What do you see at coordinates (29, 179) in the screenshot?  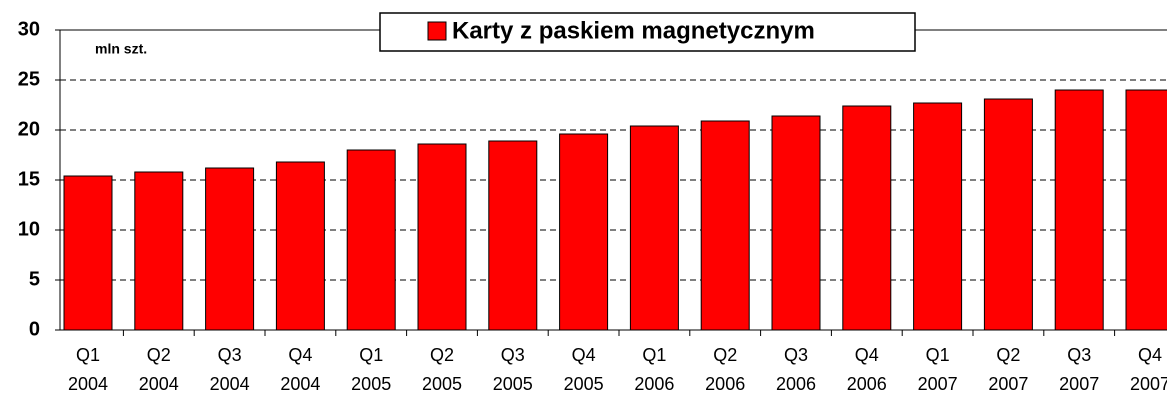 I see `y-tick-label: 15` at bounding box center [29, 179].